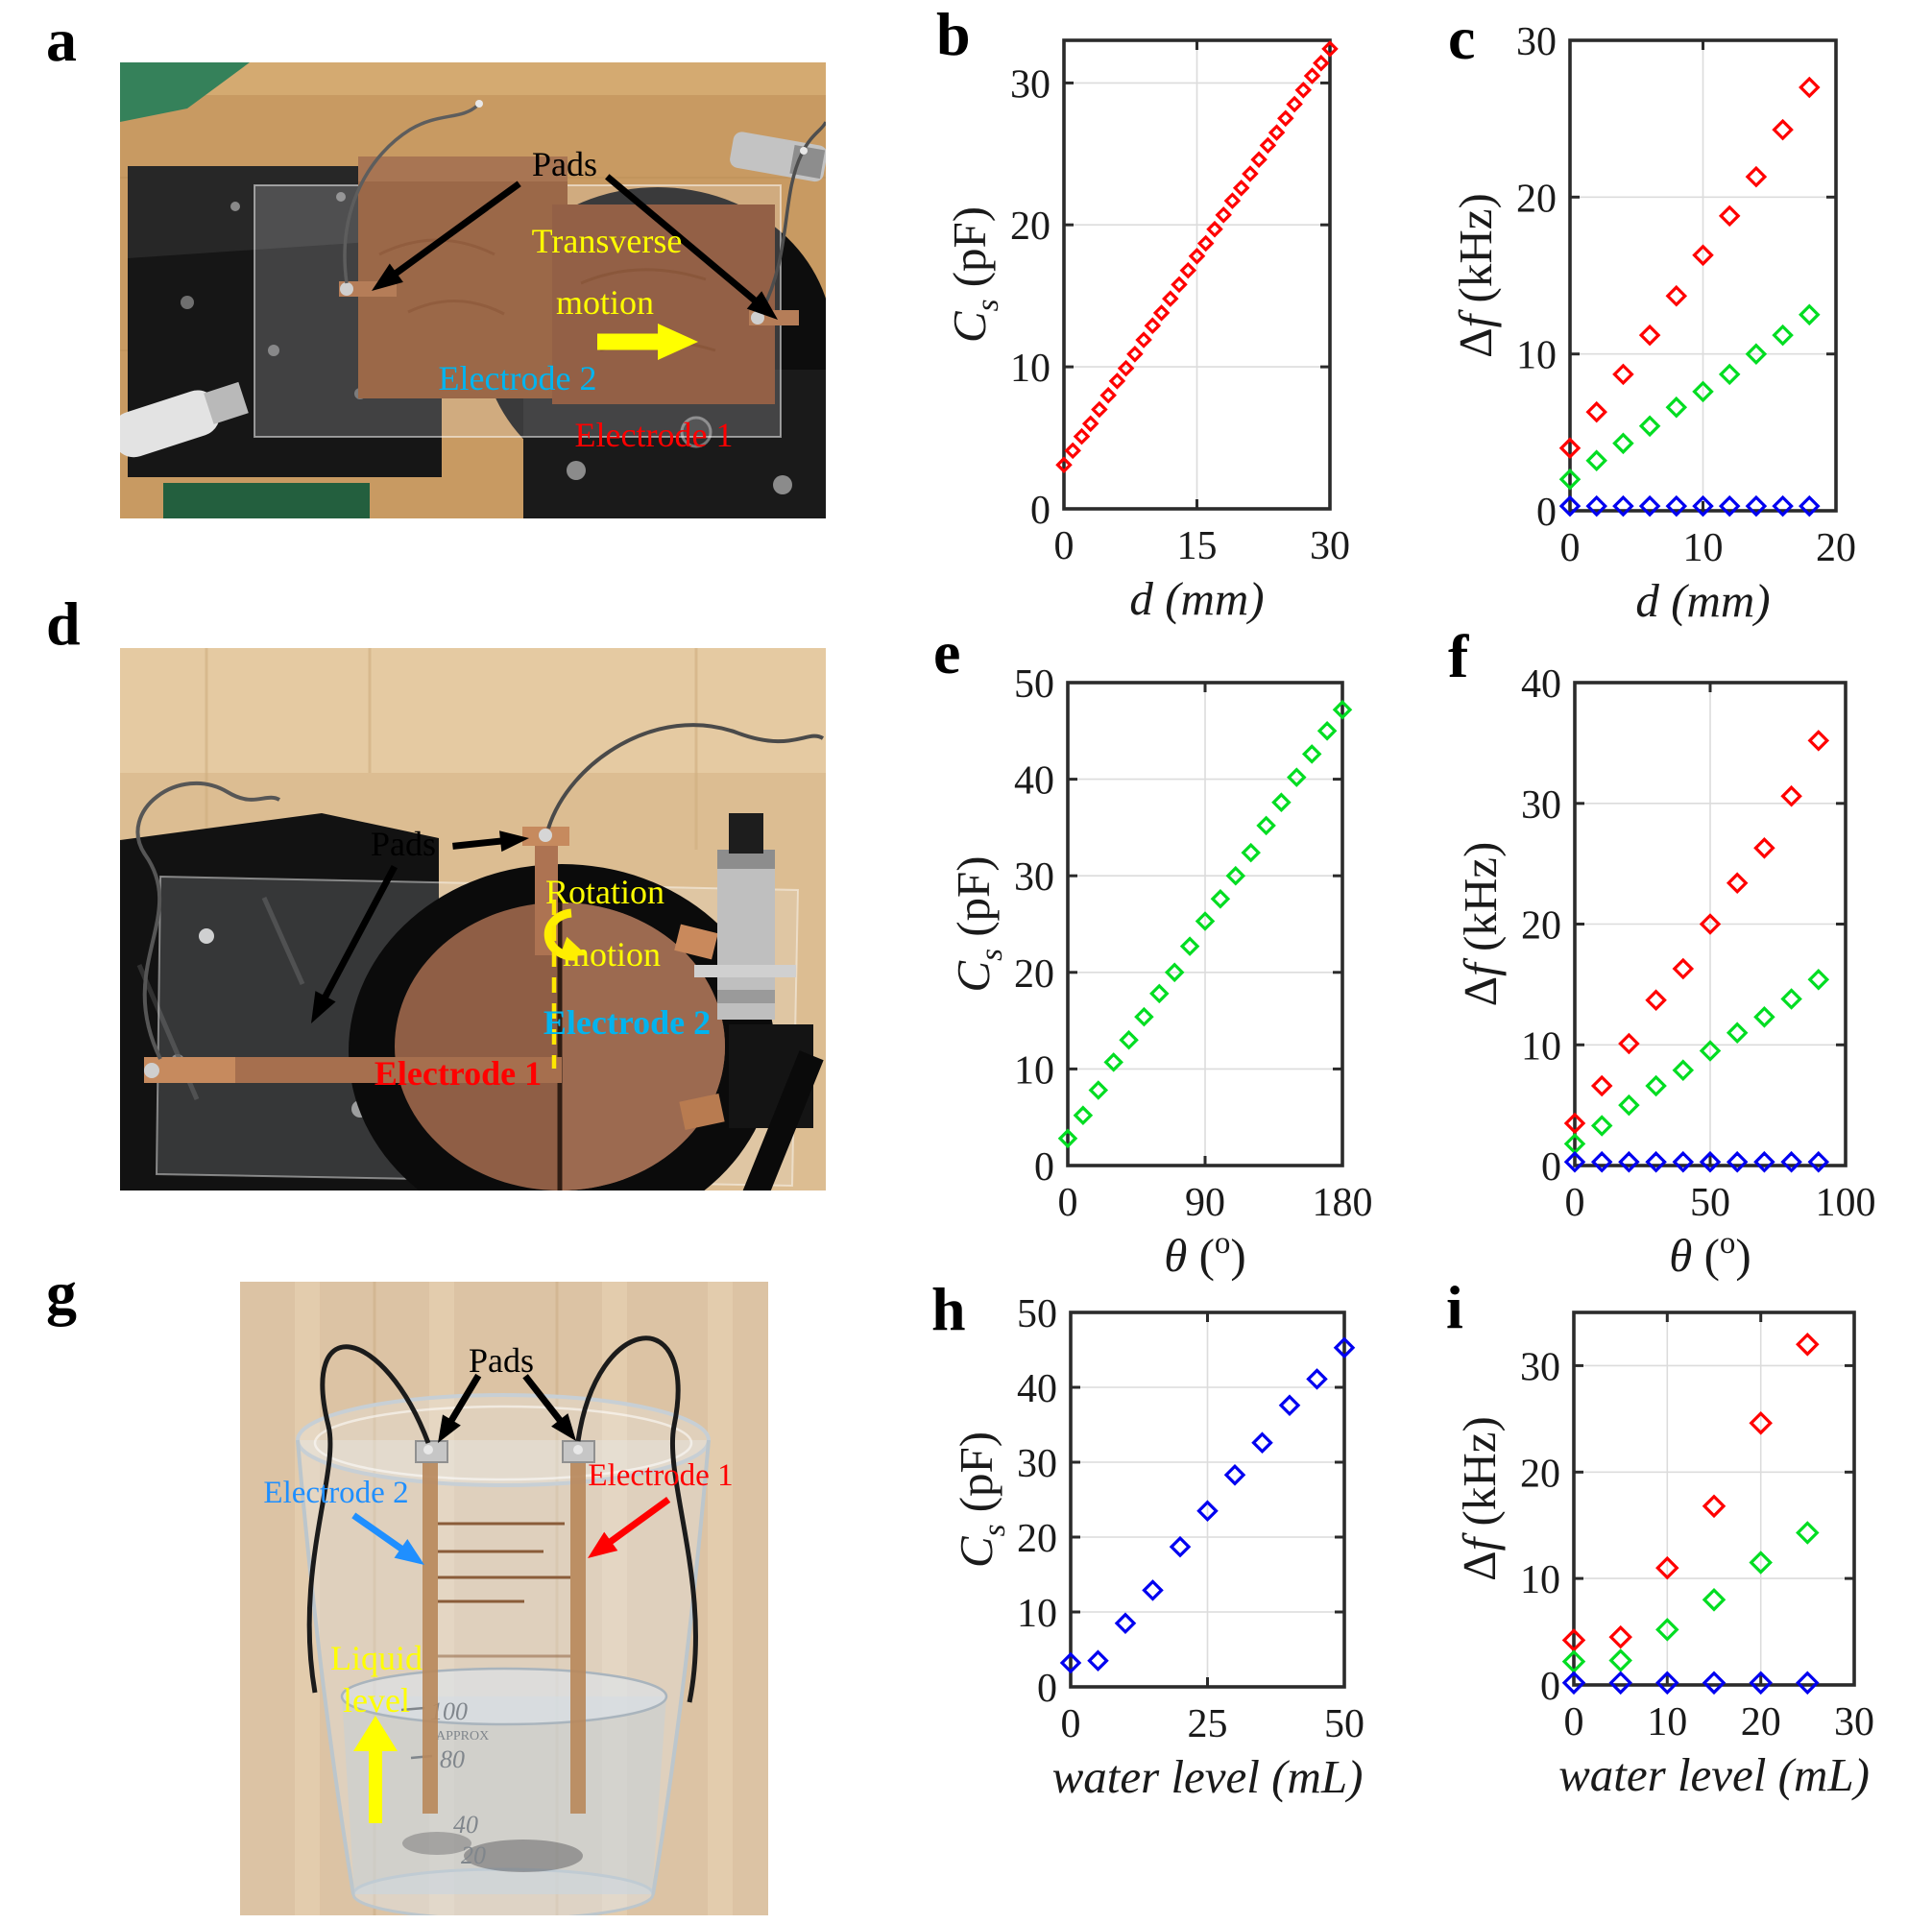 Image resolution: width=1932 pixels, height=1924 pixels. I want to click on tick-labels: 0 10 20 30 0 10 20 30, so click(1697, 1544).